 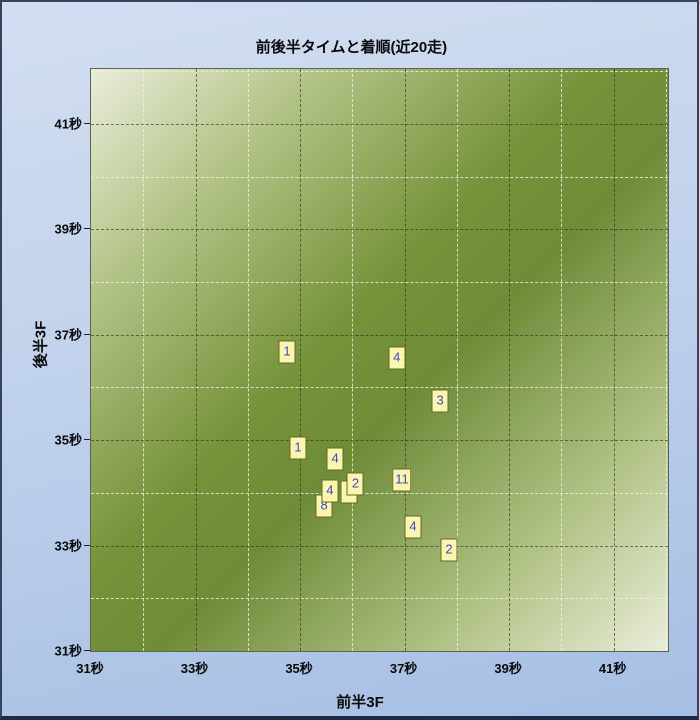 I want to click on x-axis-title: 前半3F, so click(x=360, y=702).